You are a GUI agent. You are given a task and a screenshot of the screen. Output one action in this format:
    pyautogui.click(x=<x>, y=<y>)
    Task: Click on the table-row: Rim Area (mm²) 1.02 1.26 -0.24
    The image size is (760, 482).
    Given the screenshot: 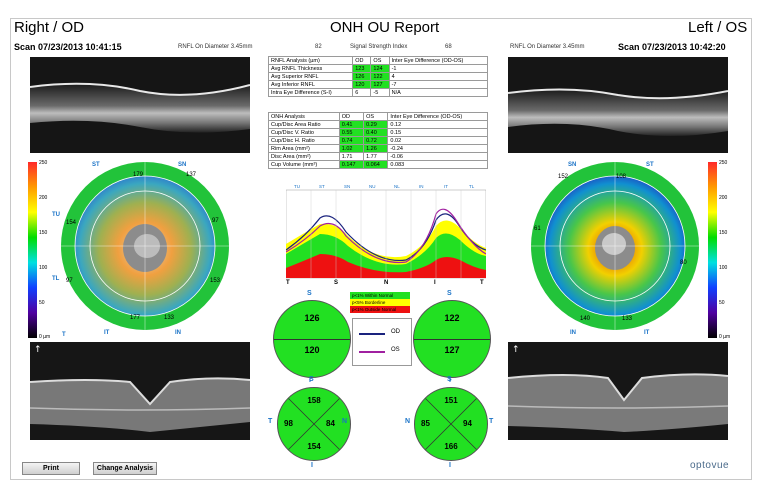 What is the action you would take?
    pyautogui.click(x=378, y=148)
    